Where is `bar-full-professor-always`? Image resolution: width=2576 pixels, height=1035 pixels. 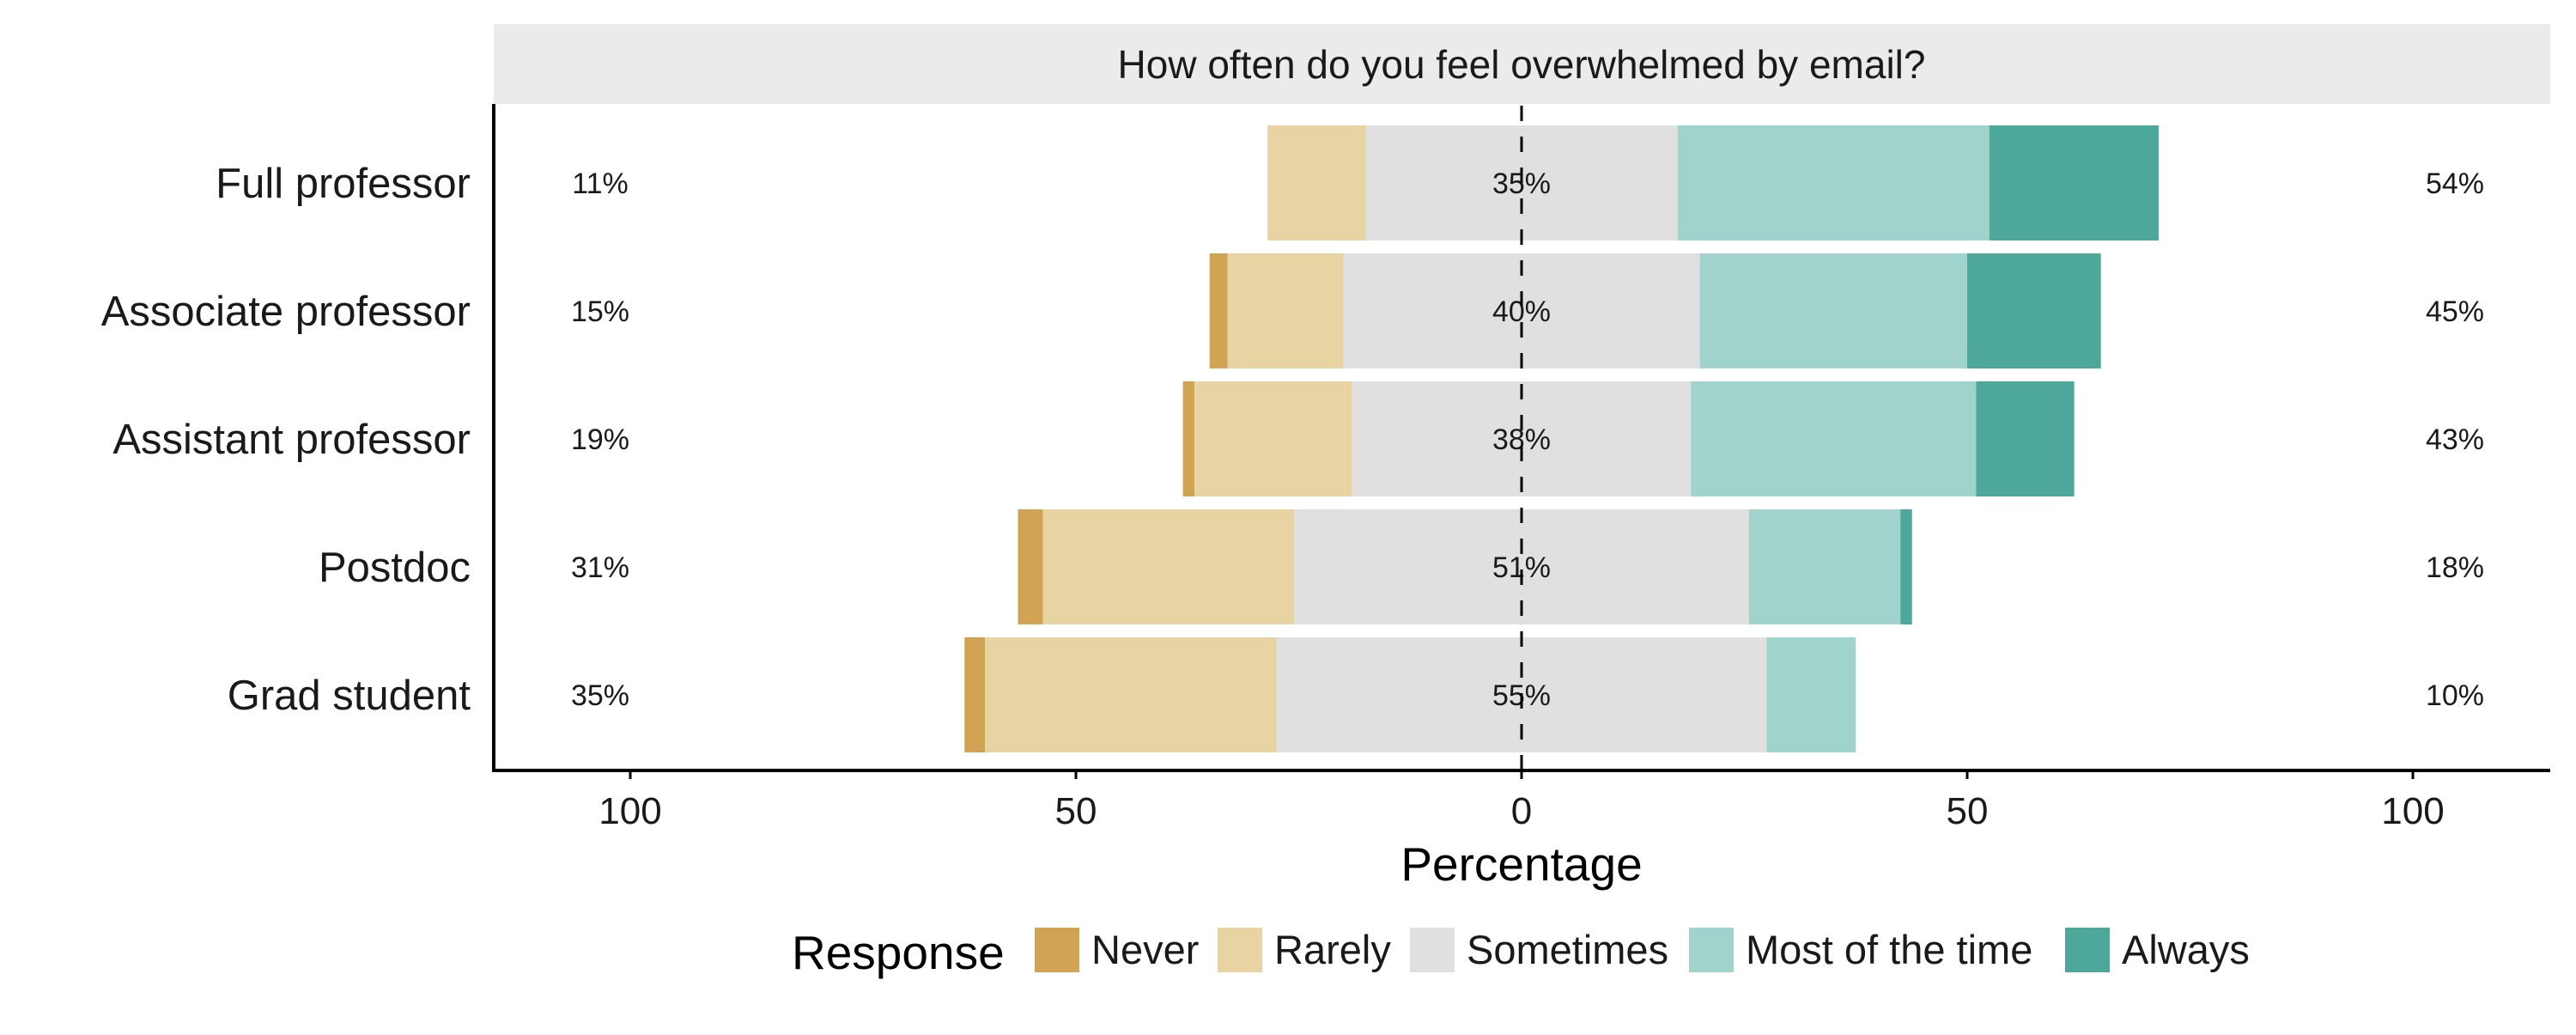 bar-full-professor-always is located at coordinates (2075, 182).